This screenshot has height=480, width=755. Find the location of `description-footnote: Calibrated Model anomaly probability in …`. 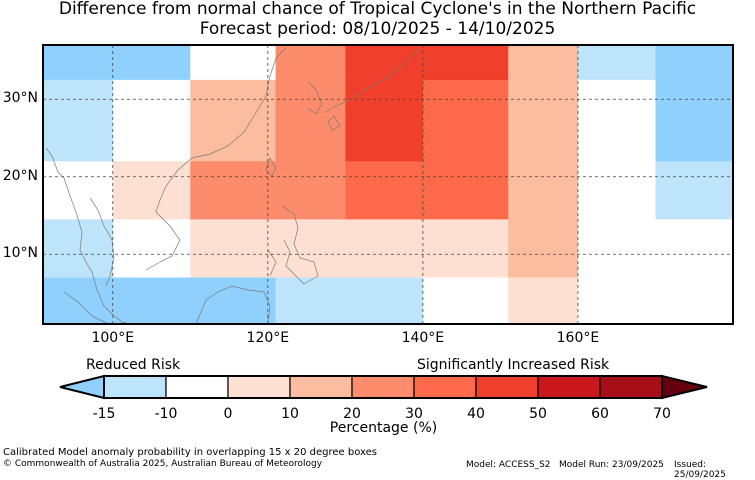

description-footnote: Calibrated Model anomaly probability in … is located at coordinates (190, 452).